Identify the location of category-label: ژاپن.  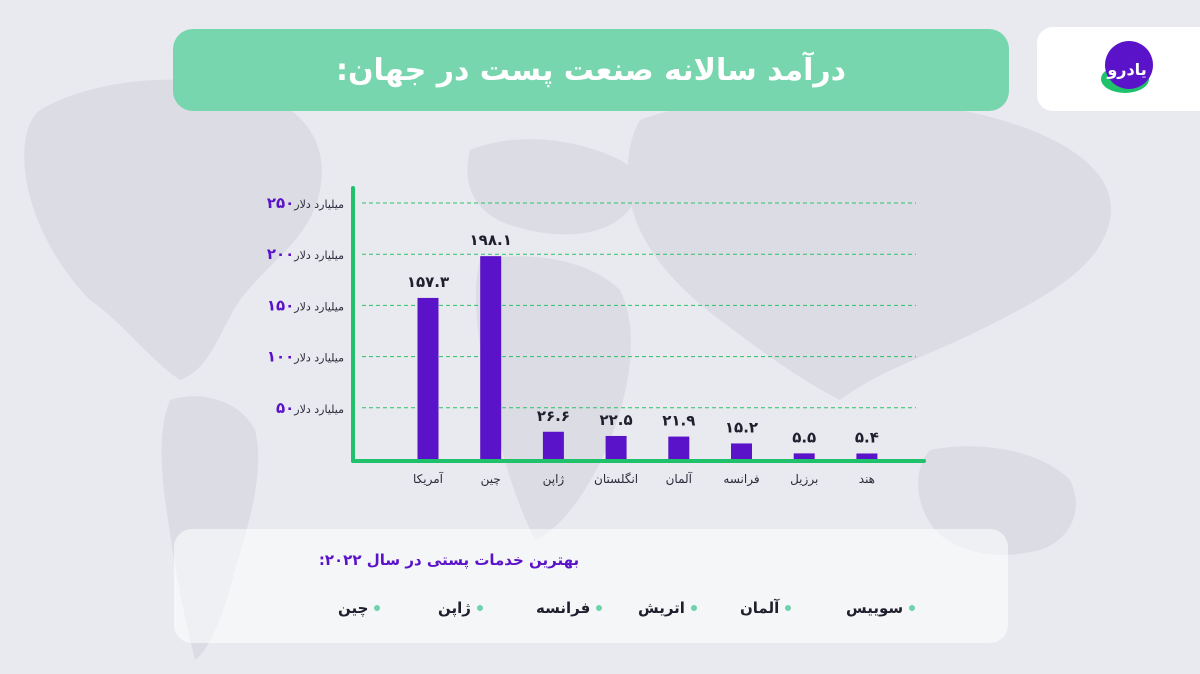
(554, 479).